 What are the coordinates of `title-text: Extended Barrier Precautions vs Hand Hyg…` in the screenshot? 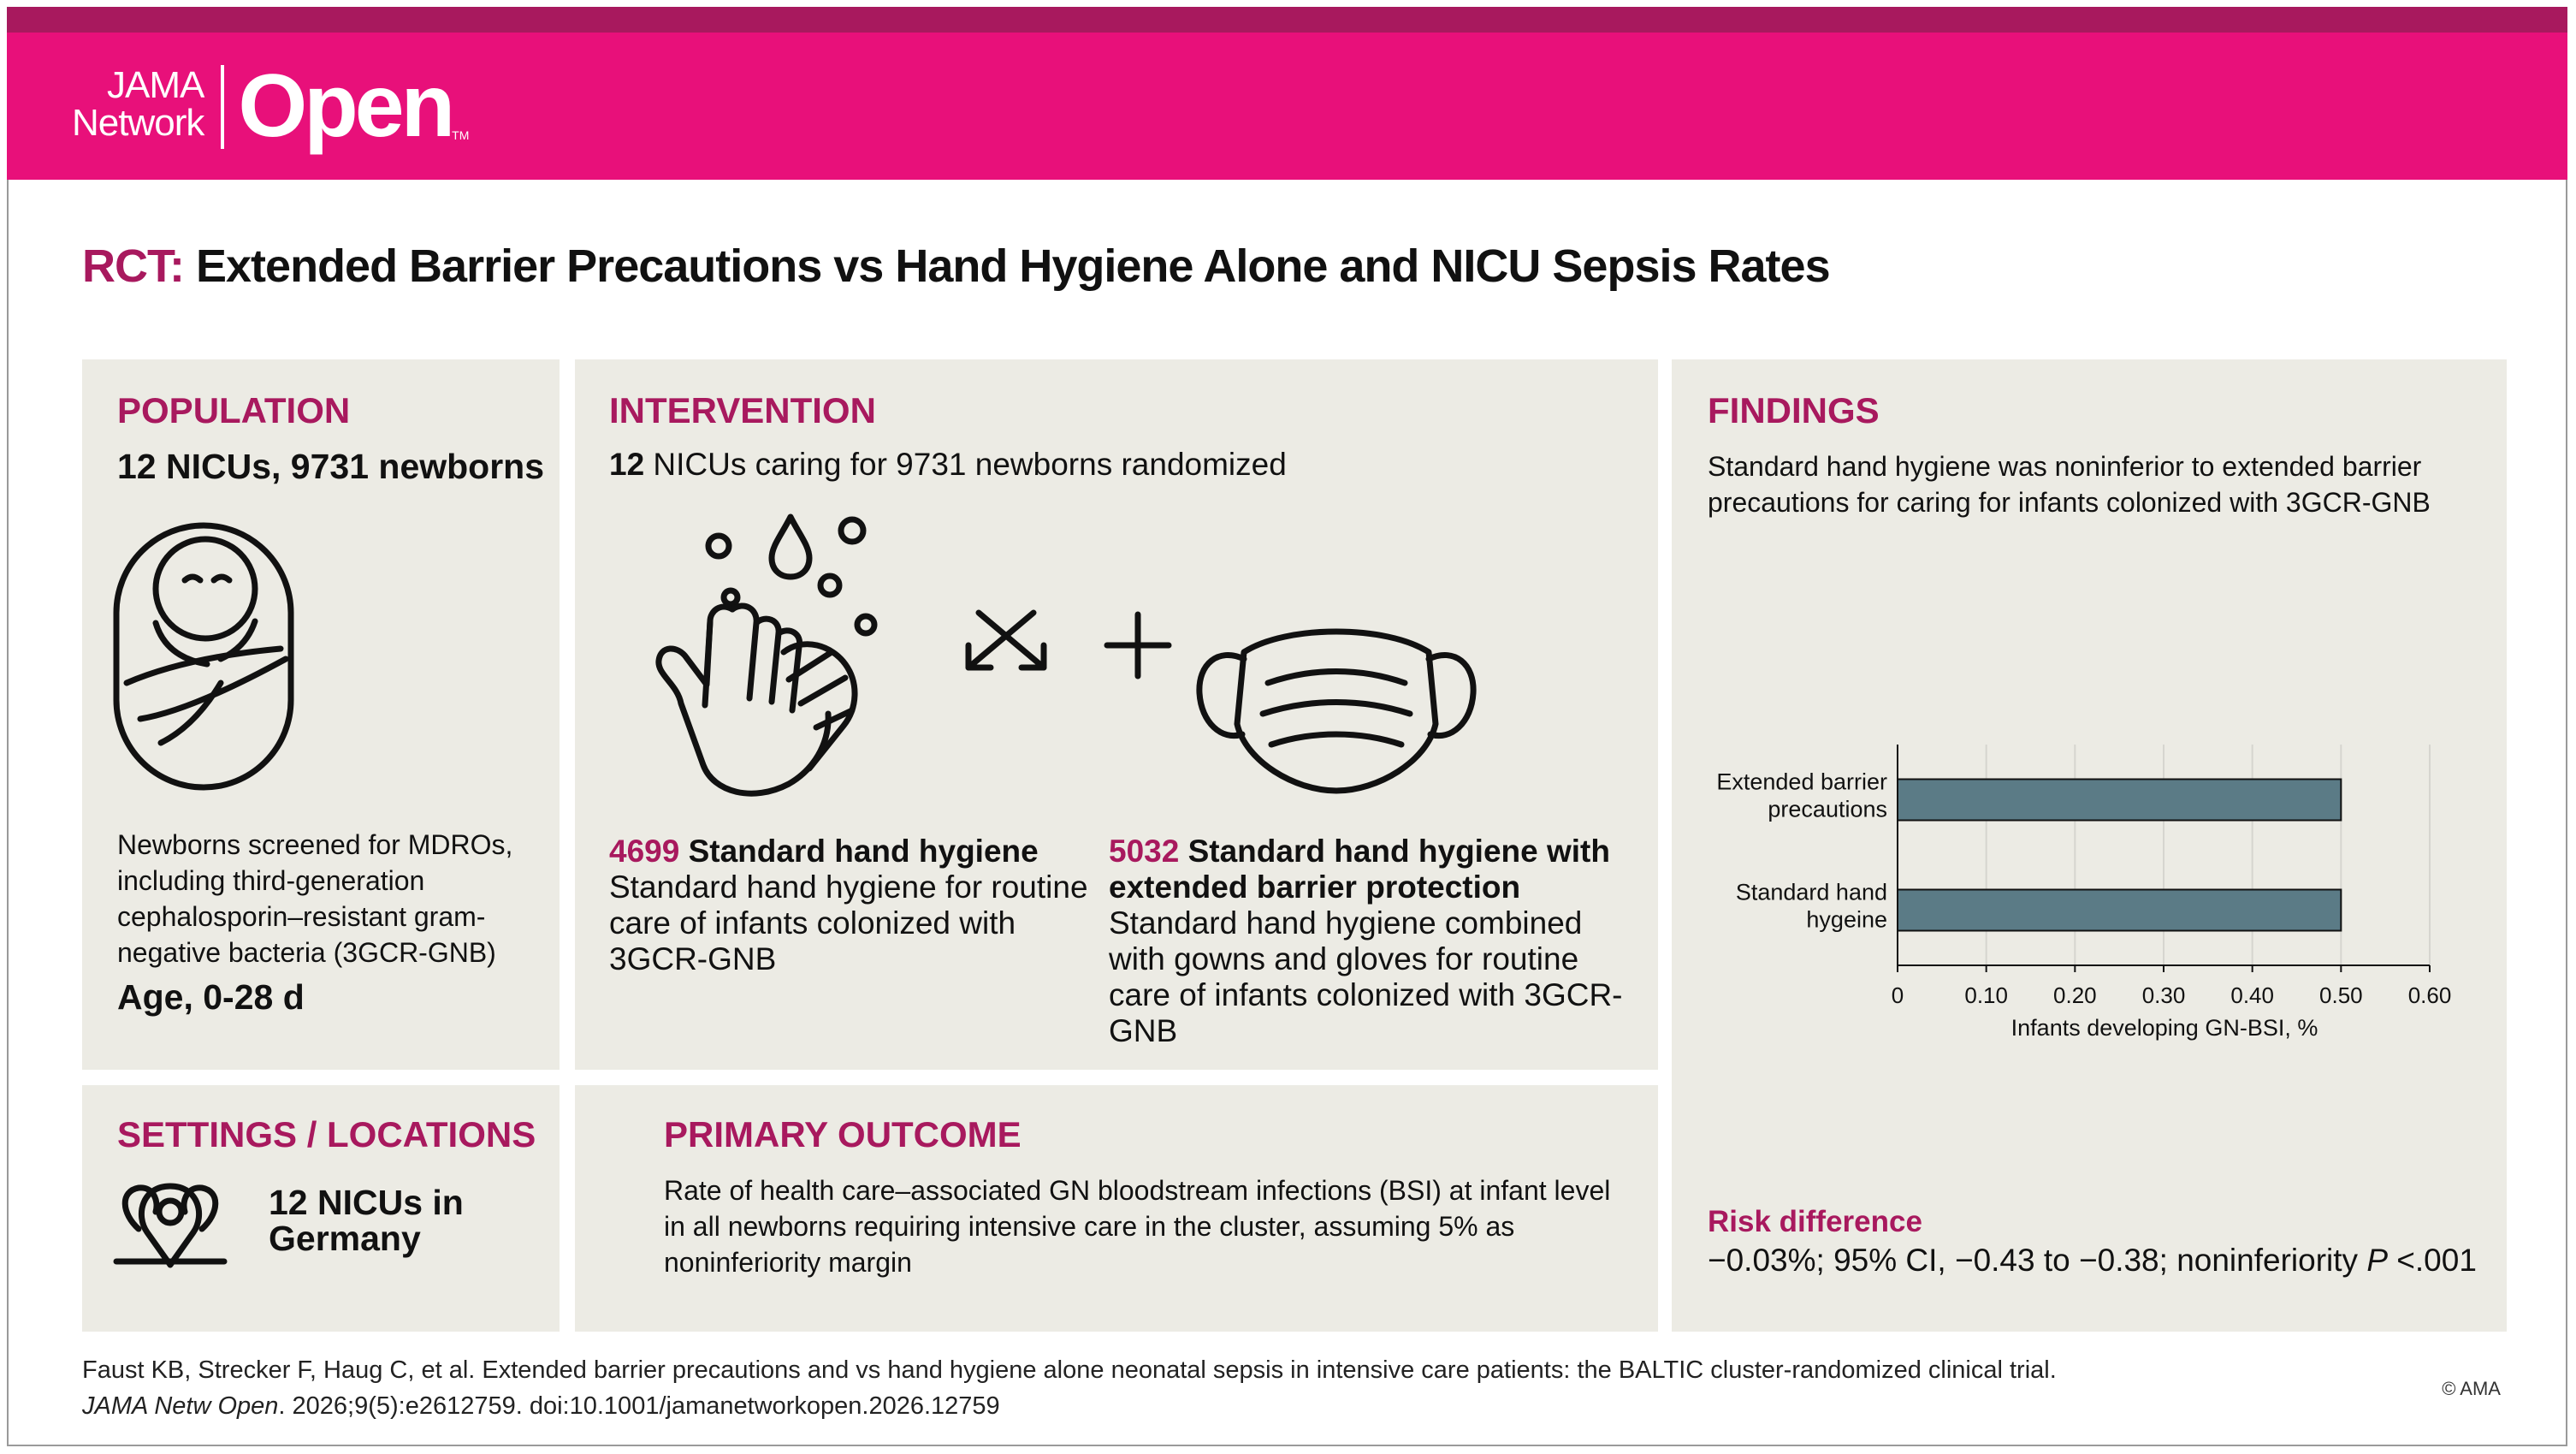 It's located at (1013, 266).